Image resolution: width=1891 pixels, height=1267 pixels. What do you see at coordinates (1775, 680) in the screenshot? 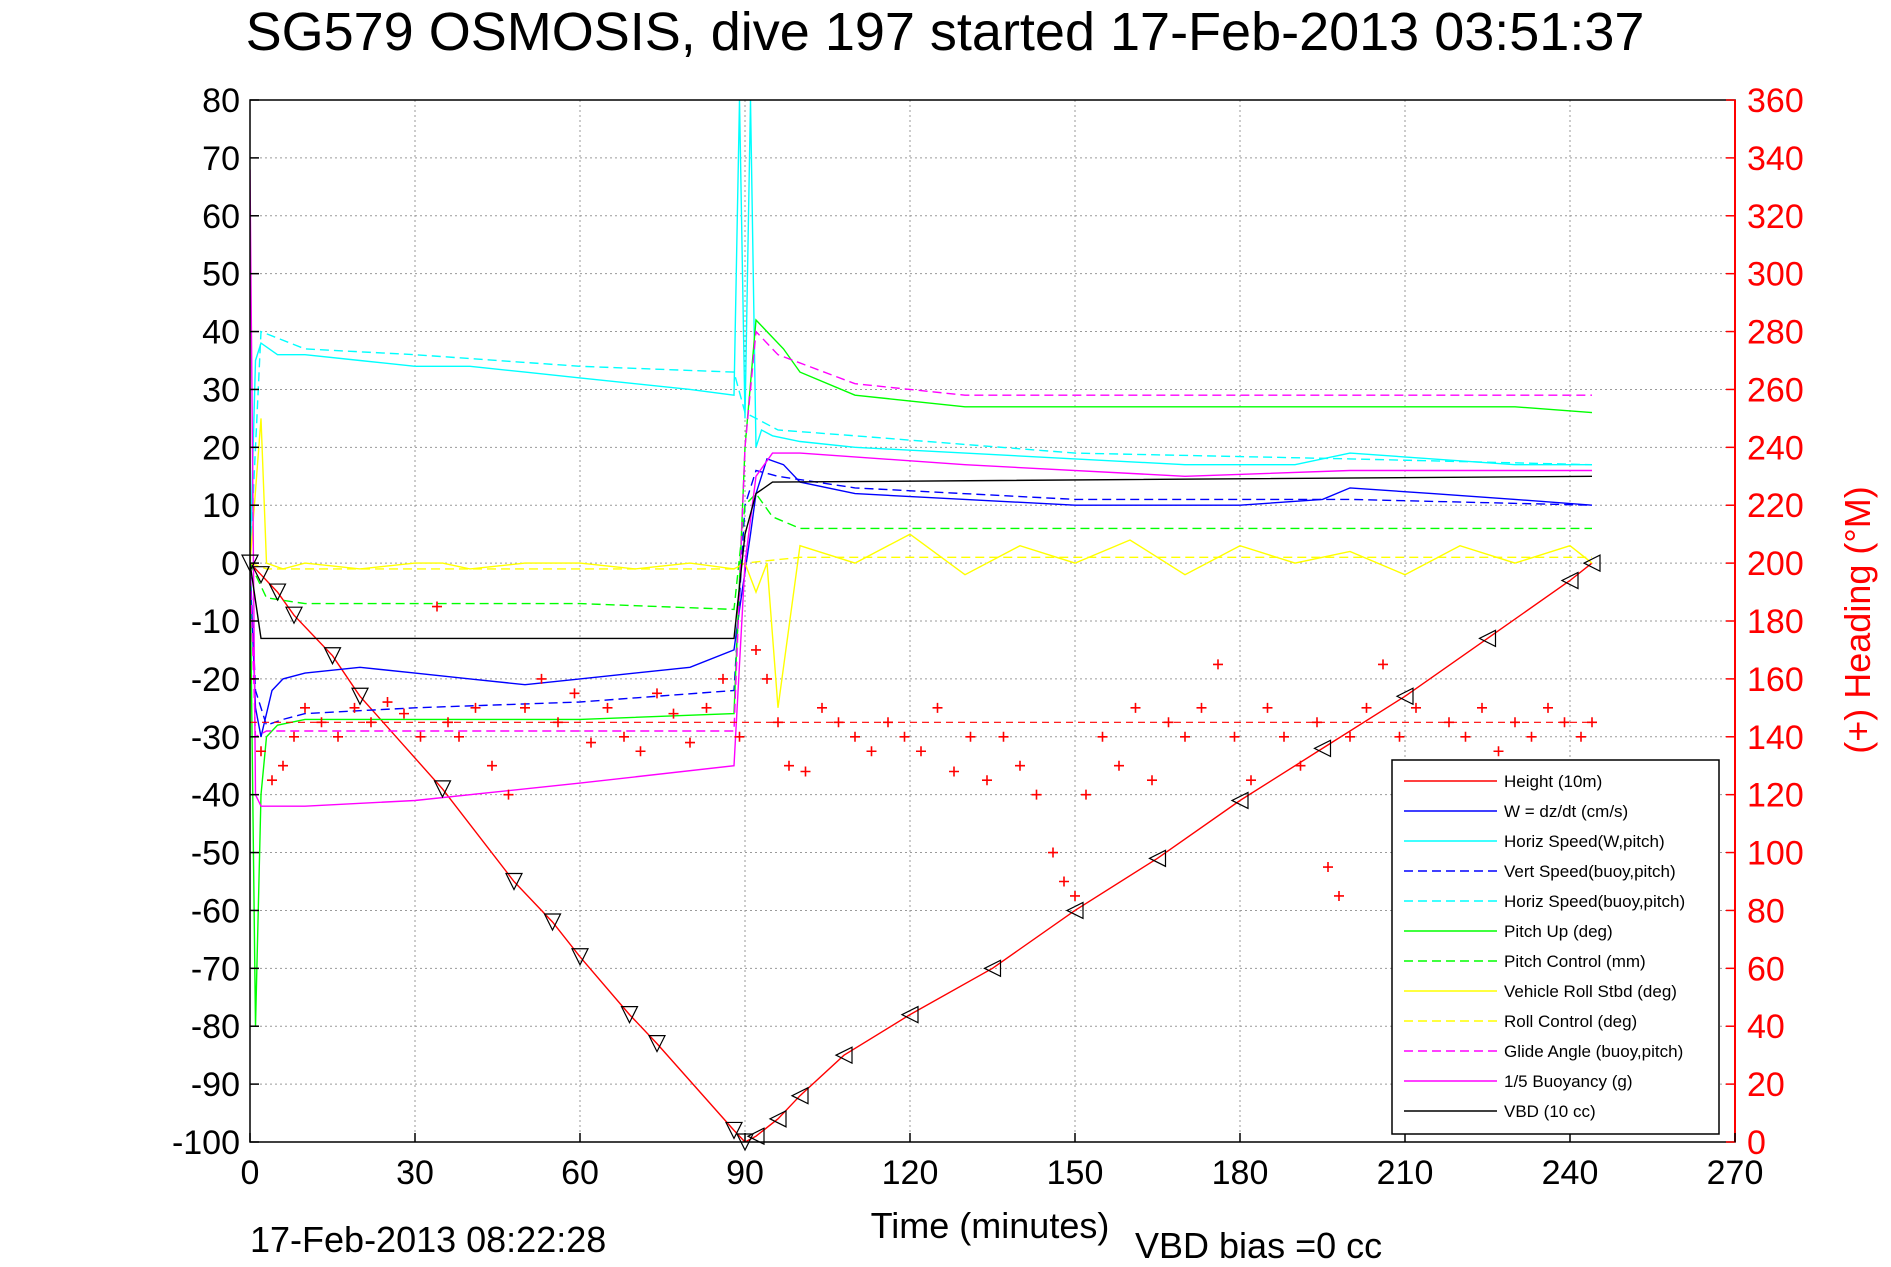
I see `tick-label-right: 160` at bounding box center [1775, 680].